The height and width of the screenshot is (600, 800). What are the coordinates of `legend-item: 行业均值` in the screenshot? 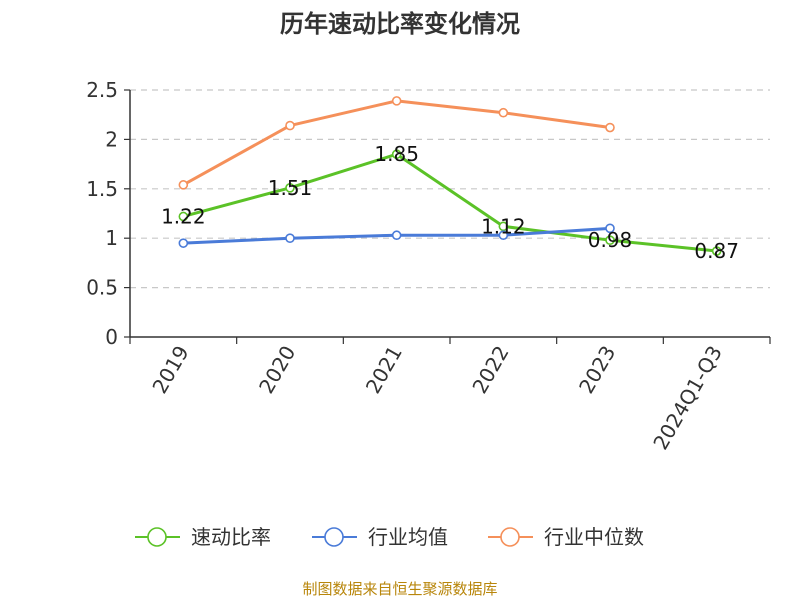 It's located at (380, 537).